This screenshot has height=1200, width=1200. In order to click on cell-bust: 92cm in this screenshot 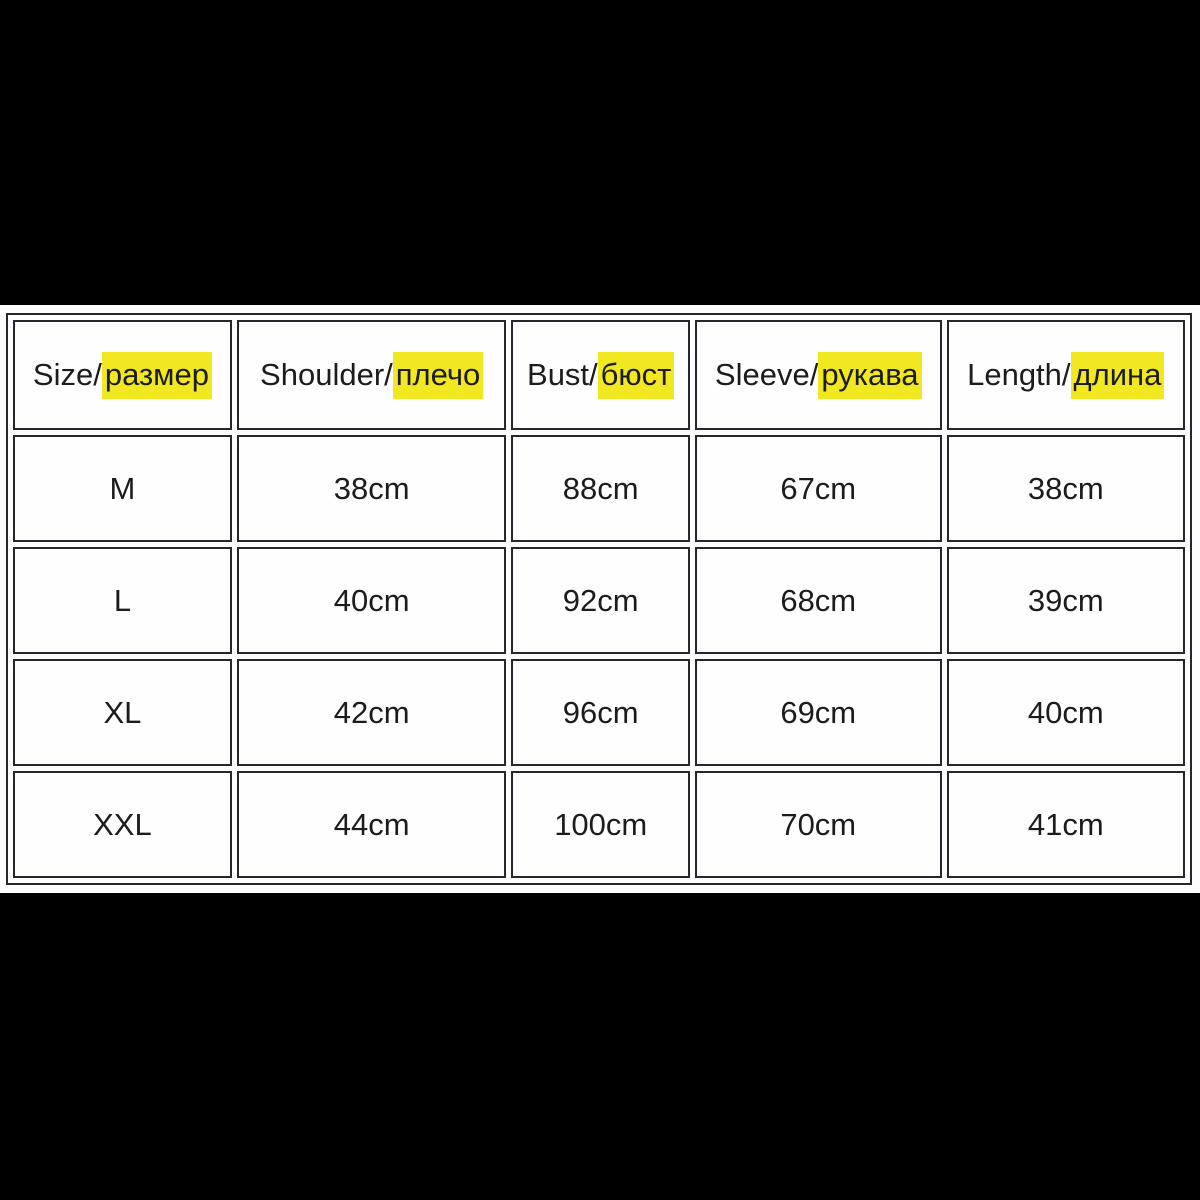, I will do `click(600, 600)`.